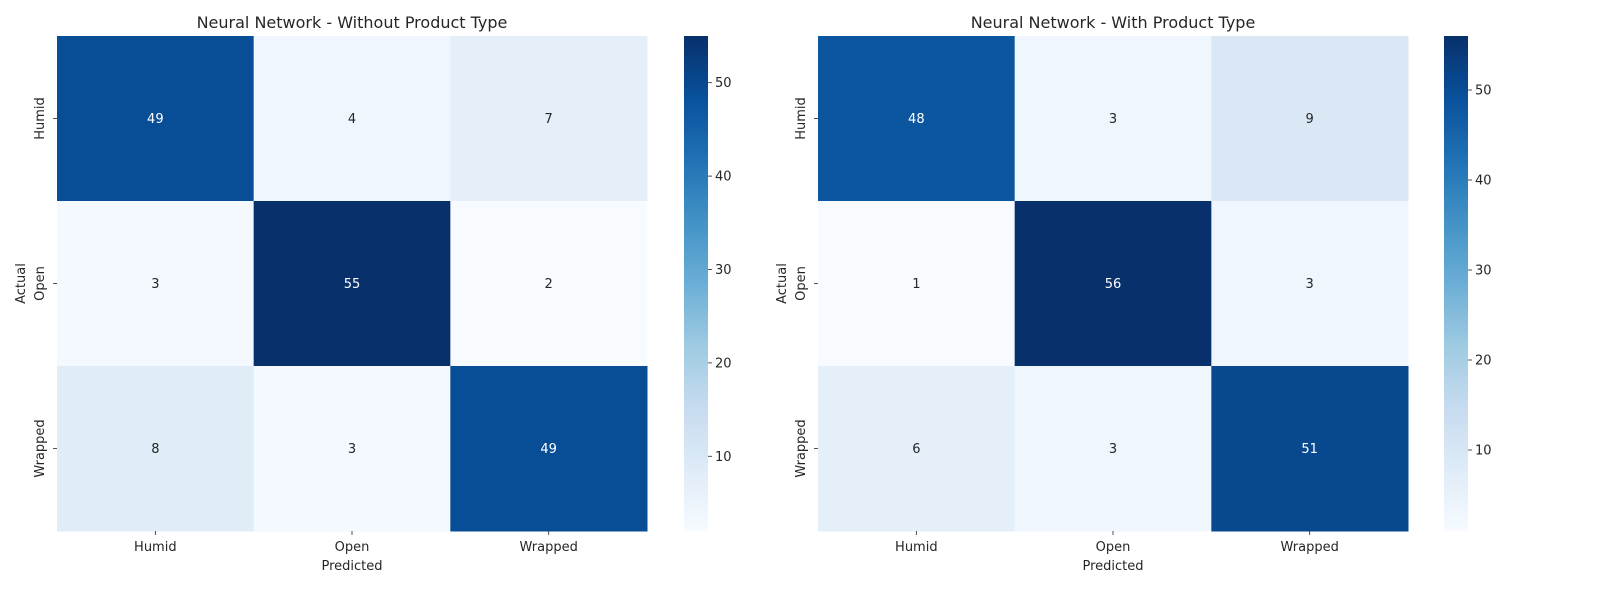 This screenshot has height=600, width=1600. I want to click on cell-value-label: 2, so click(549, 284).